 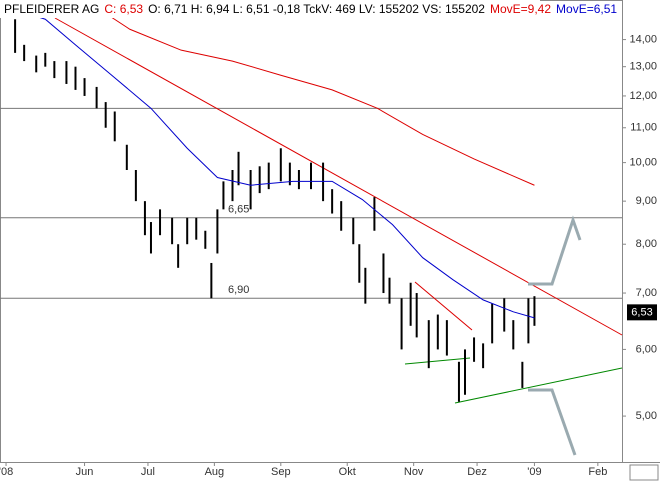 What do you see at coordinates (646, 416) in the screenshot?
I see `y-tick-label: 5,00` at bounding box center [646, 416].